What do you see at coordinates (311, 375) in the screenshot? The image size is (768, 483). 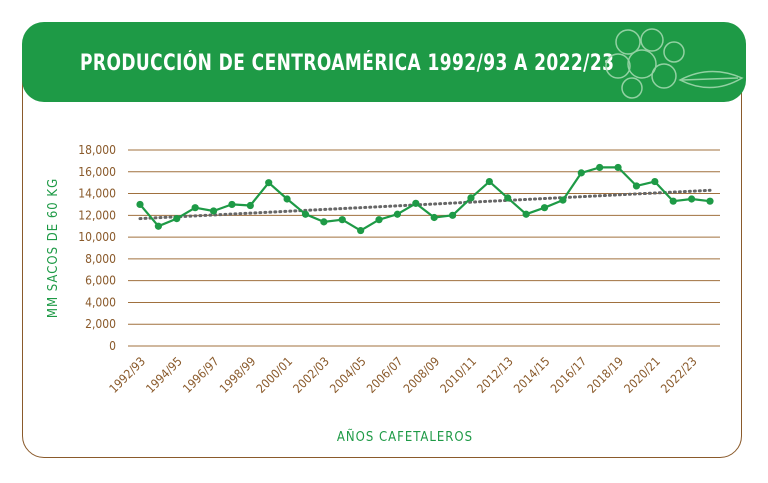 I see `x-tick-label: 2002/03` at bounding box center [311, 375].